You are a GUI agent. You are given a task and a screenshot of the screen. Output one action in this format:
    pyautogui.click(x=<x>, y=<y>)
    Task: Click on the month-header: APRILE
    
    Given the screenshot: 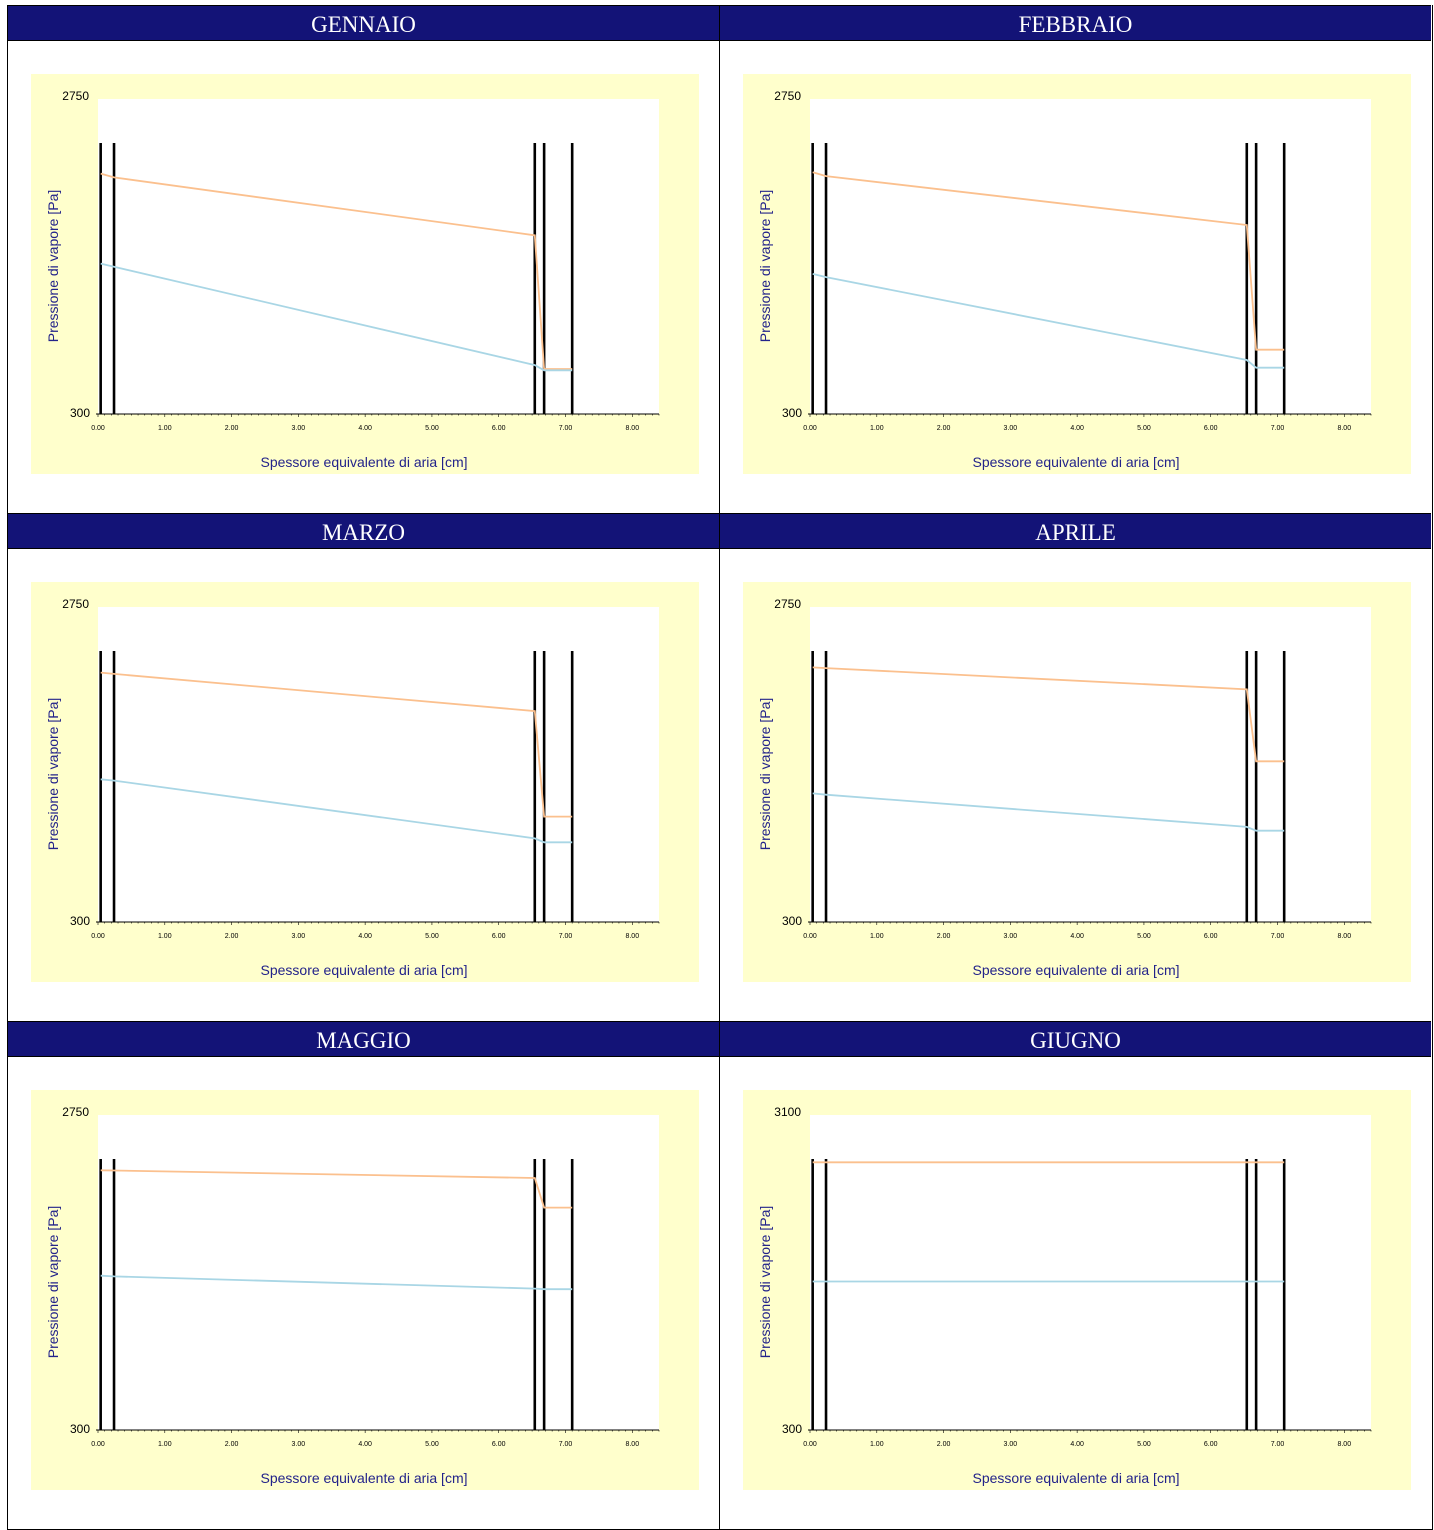 What is the action you would take?
    pyautogui.click(x=1075, y=531)
    